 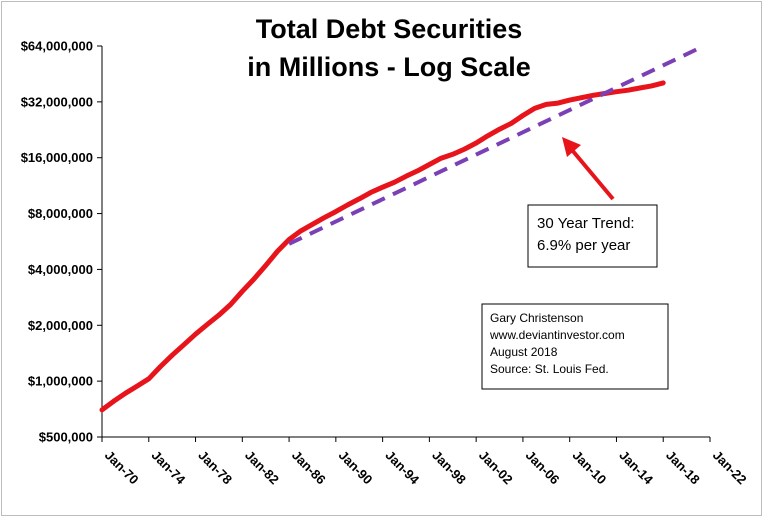 I want to click on x-tick-label: Jan-98, so click(x=449, y=468).